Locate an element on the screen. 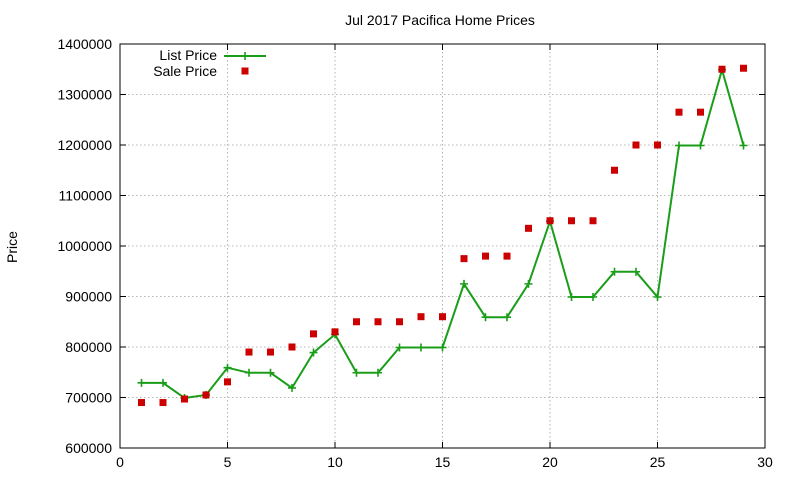 This screenshot has width=800, height=480. y-tick-label: 600000 is located at coordinates (88, 448).